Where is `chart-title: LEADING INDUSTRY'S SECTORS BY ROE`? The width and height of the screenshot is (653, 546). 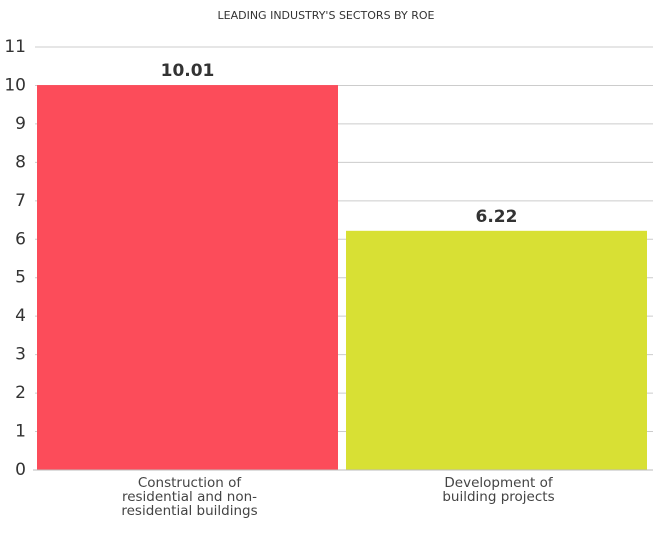 chart-title: LEADING INDUSTRY'S SECTORS BY ROE is located at coordinates (326, 15).